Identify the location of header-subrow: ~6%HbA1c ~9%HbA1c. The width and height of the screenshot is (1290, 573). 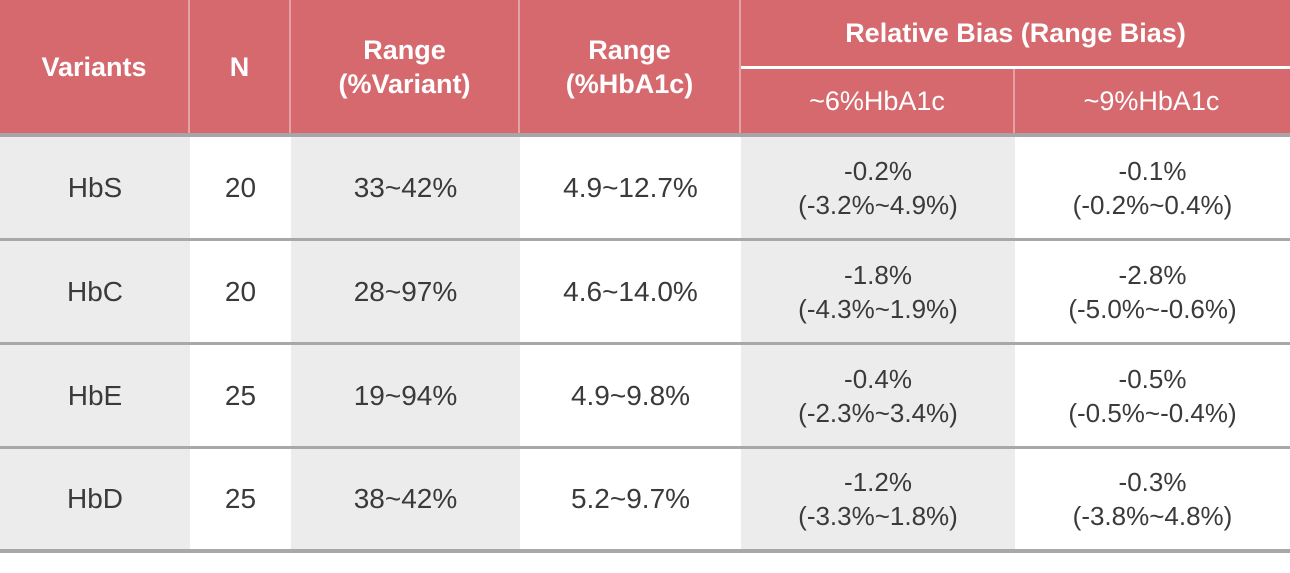
(1015, 101).